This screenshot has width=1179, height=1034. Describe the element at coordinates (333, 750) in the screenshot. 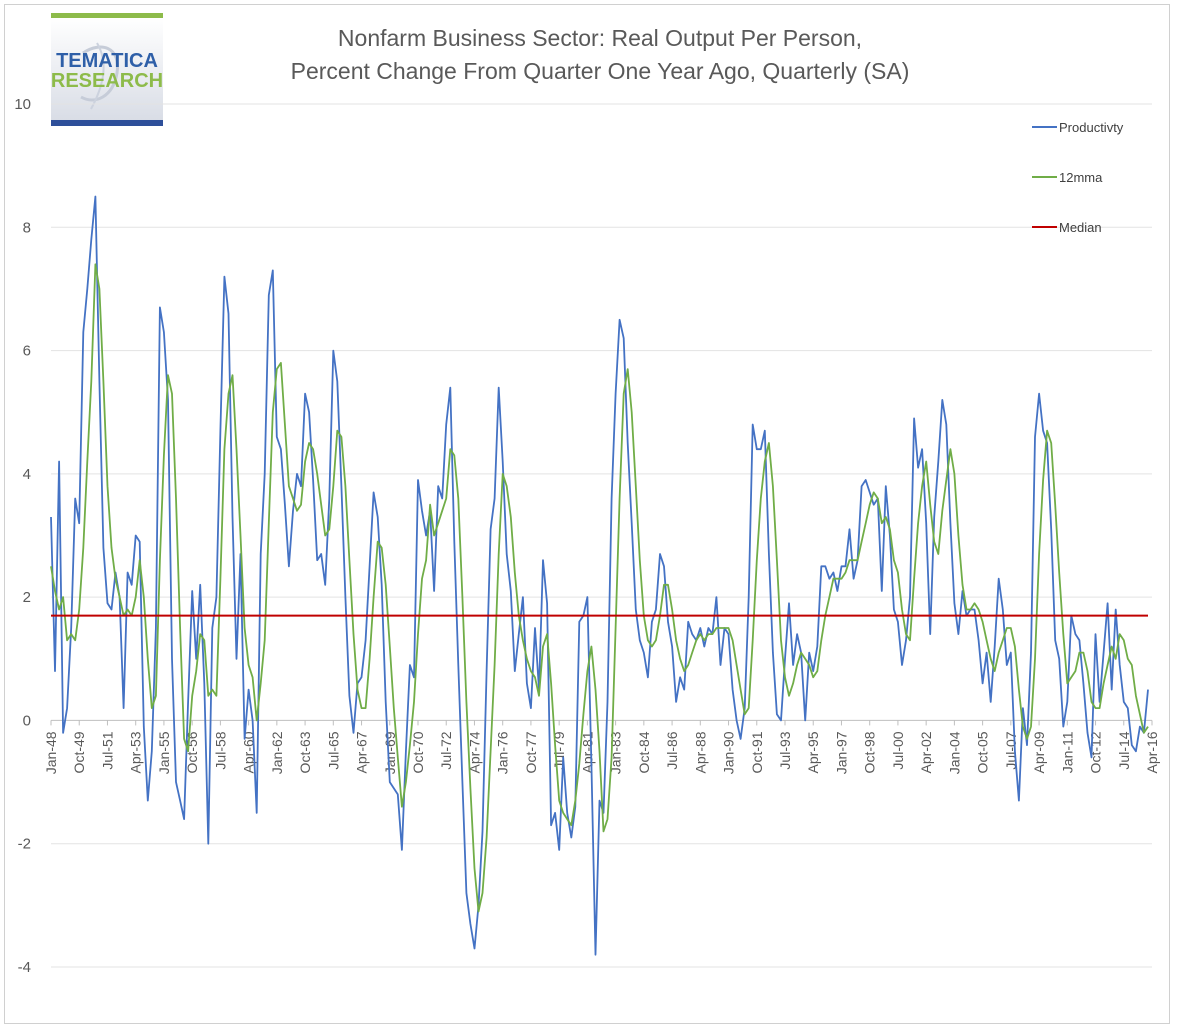

I see `x-tick-label: Jul-65` at that location.